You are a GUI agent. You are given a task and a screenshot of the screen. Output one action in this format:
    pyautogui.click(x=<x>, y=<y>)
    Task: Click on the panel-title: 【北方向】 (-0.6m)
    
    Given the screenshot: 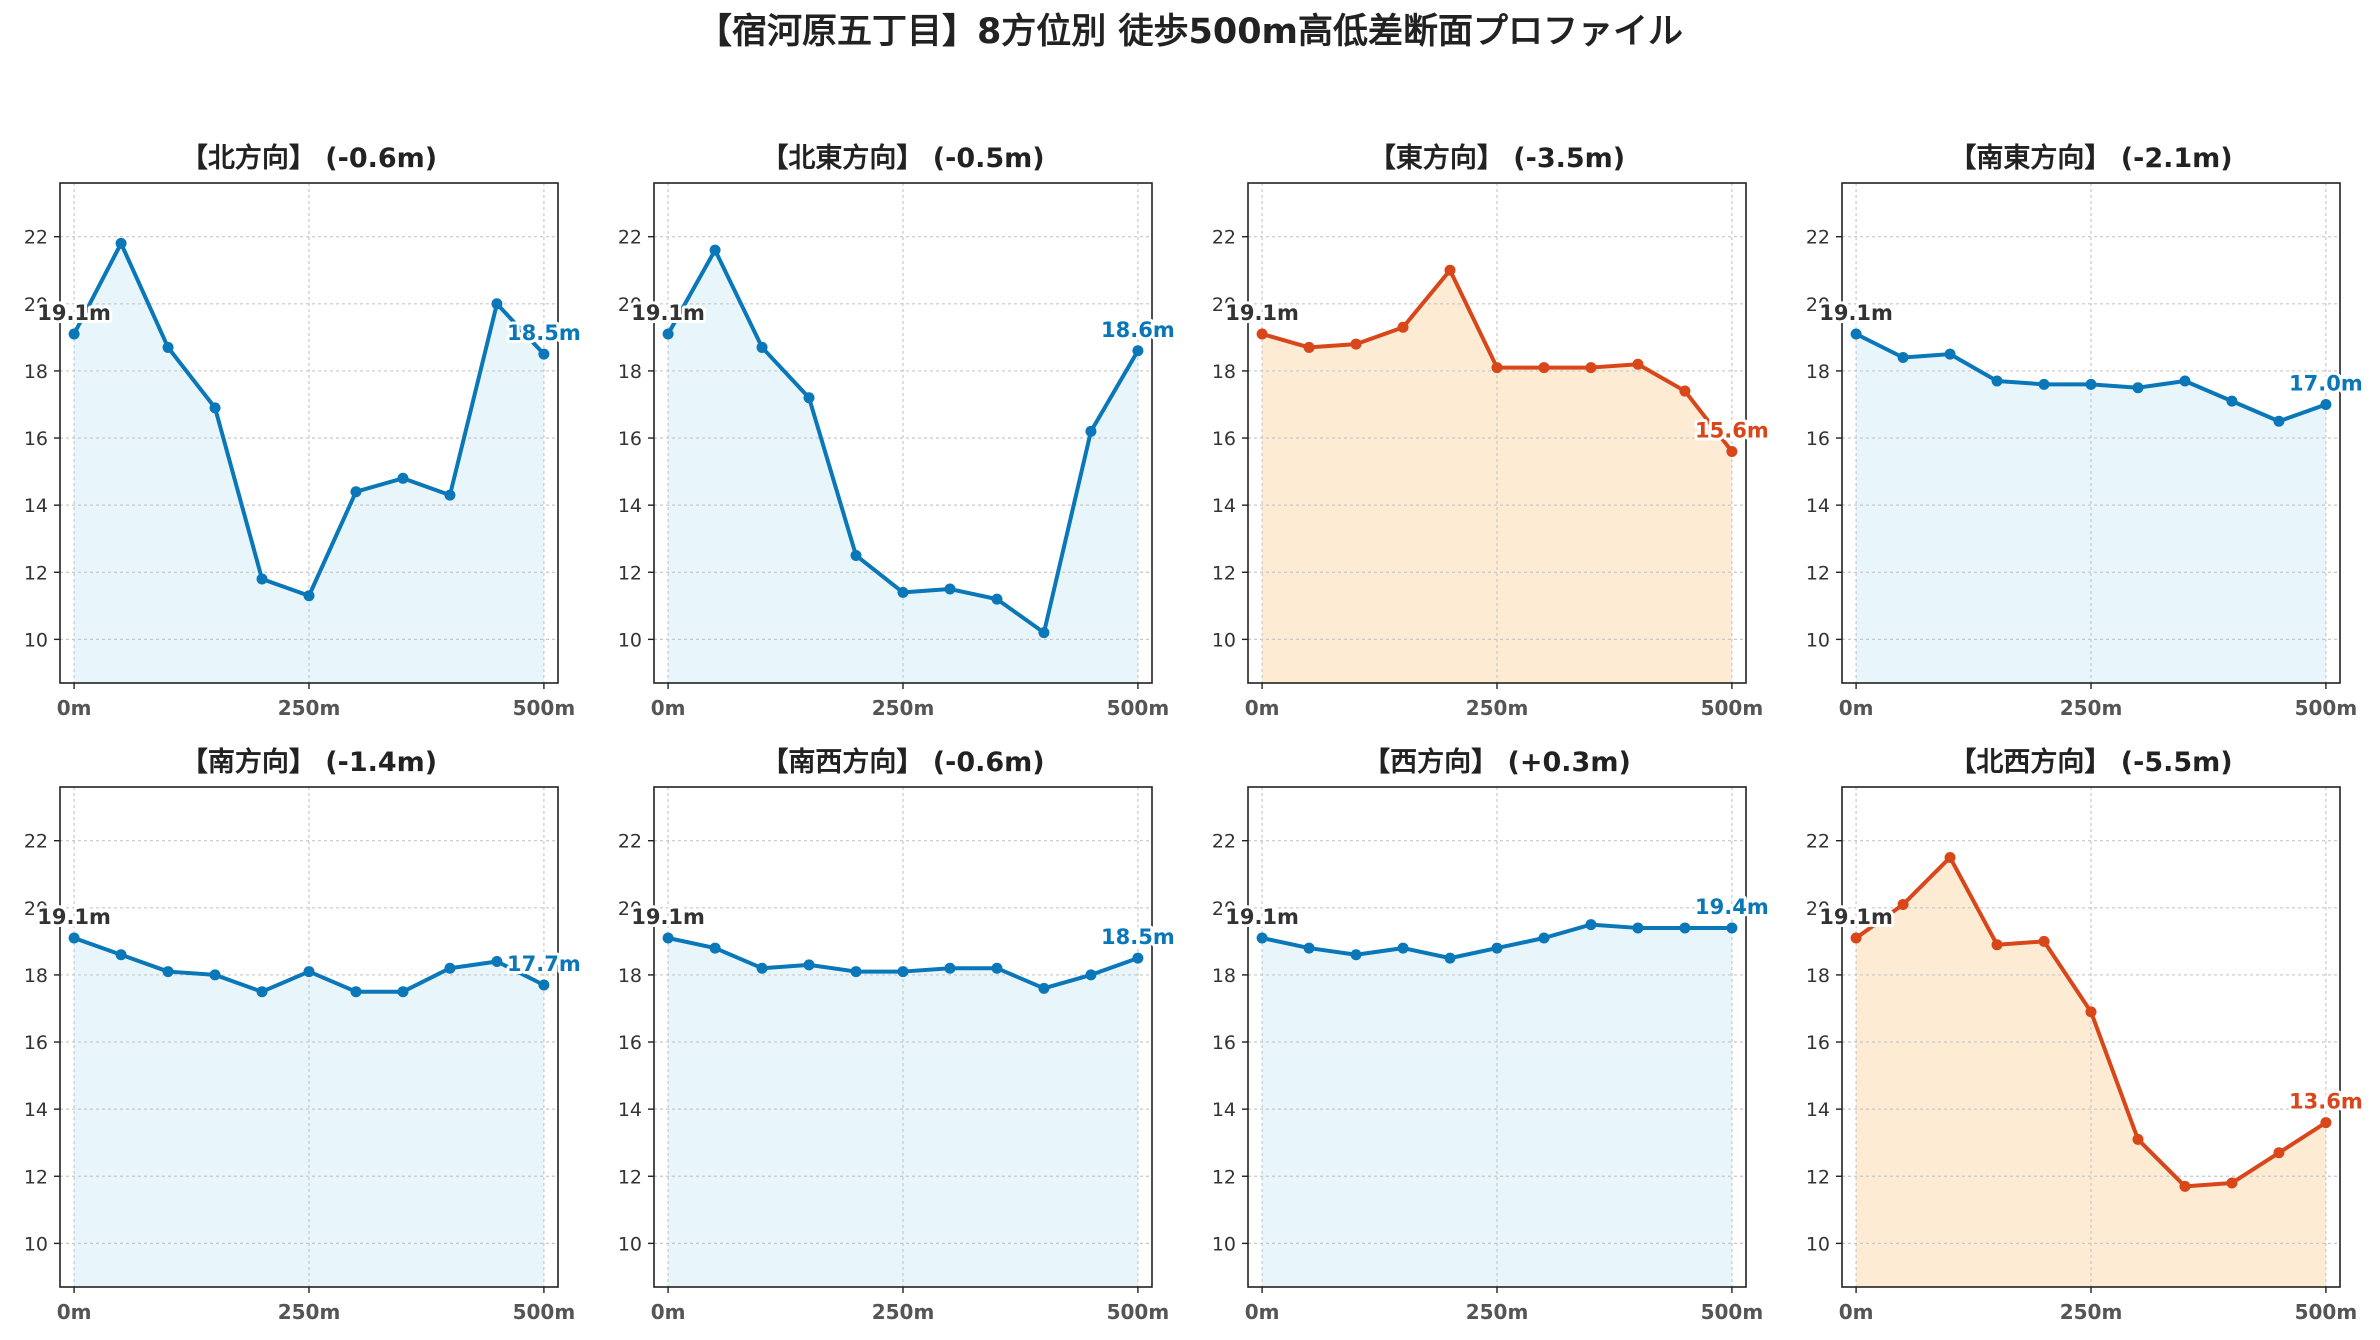 What is the action you would take?
    pyautogui.click(x=309, y=158)
    